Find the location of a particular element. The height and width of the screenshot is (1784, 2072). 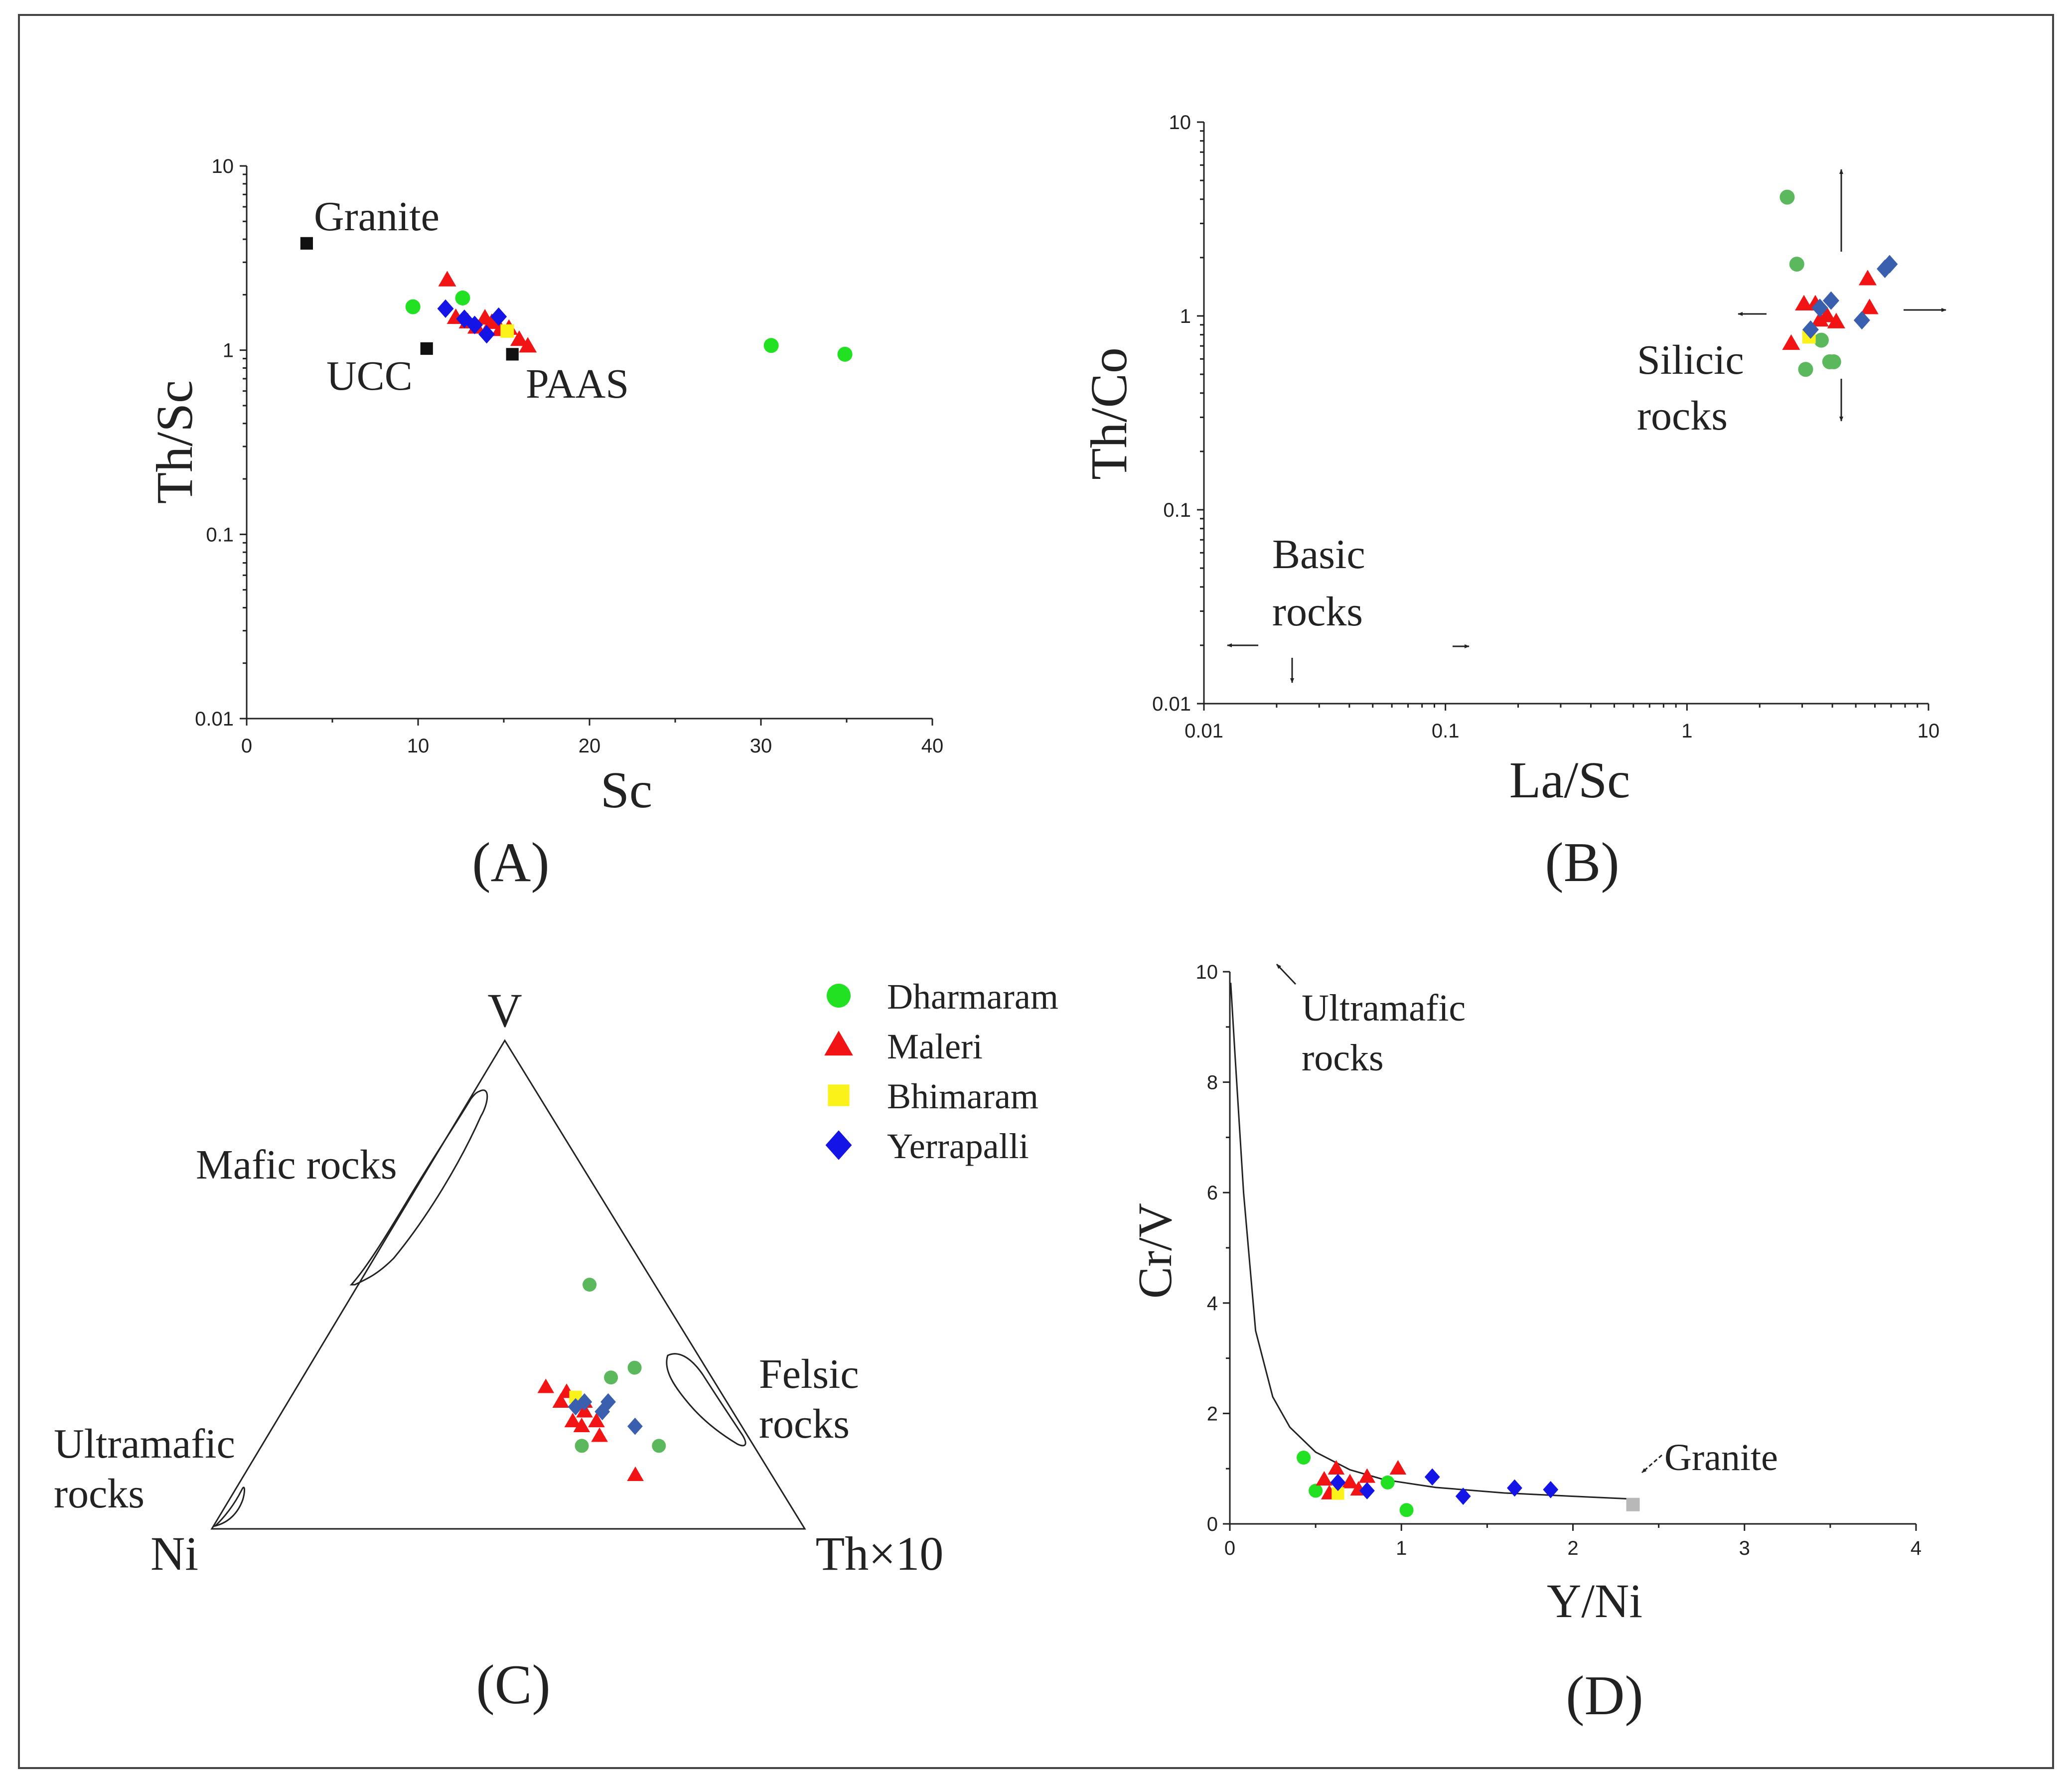

ref-label-ucc: UCC is located at coordinates (369, 376).